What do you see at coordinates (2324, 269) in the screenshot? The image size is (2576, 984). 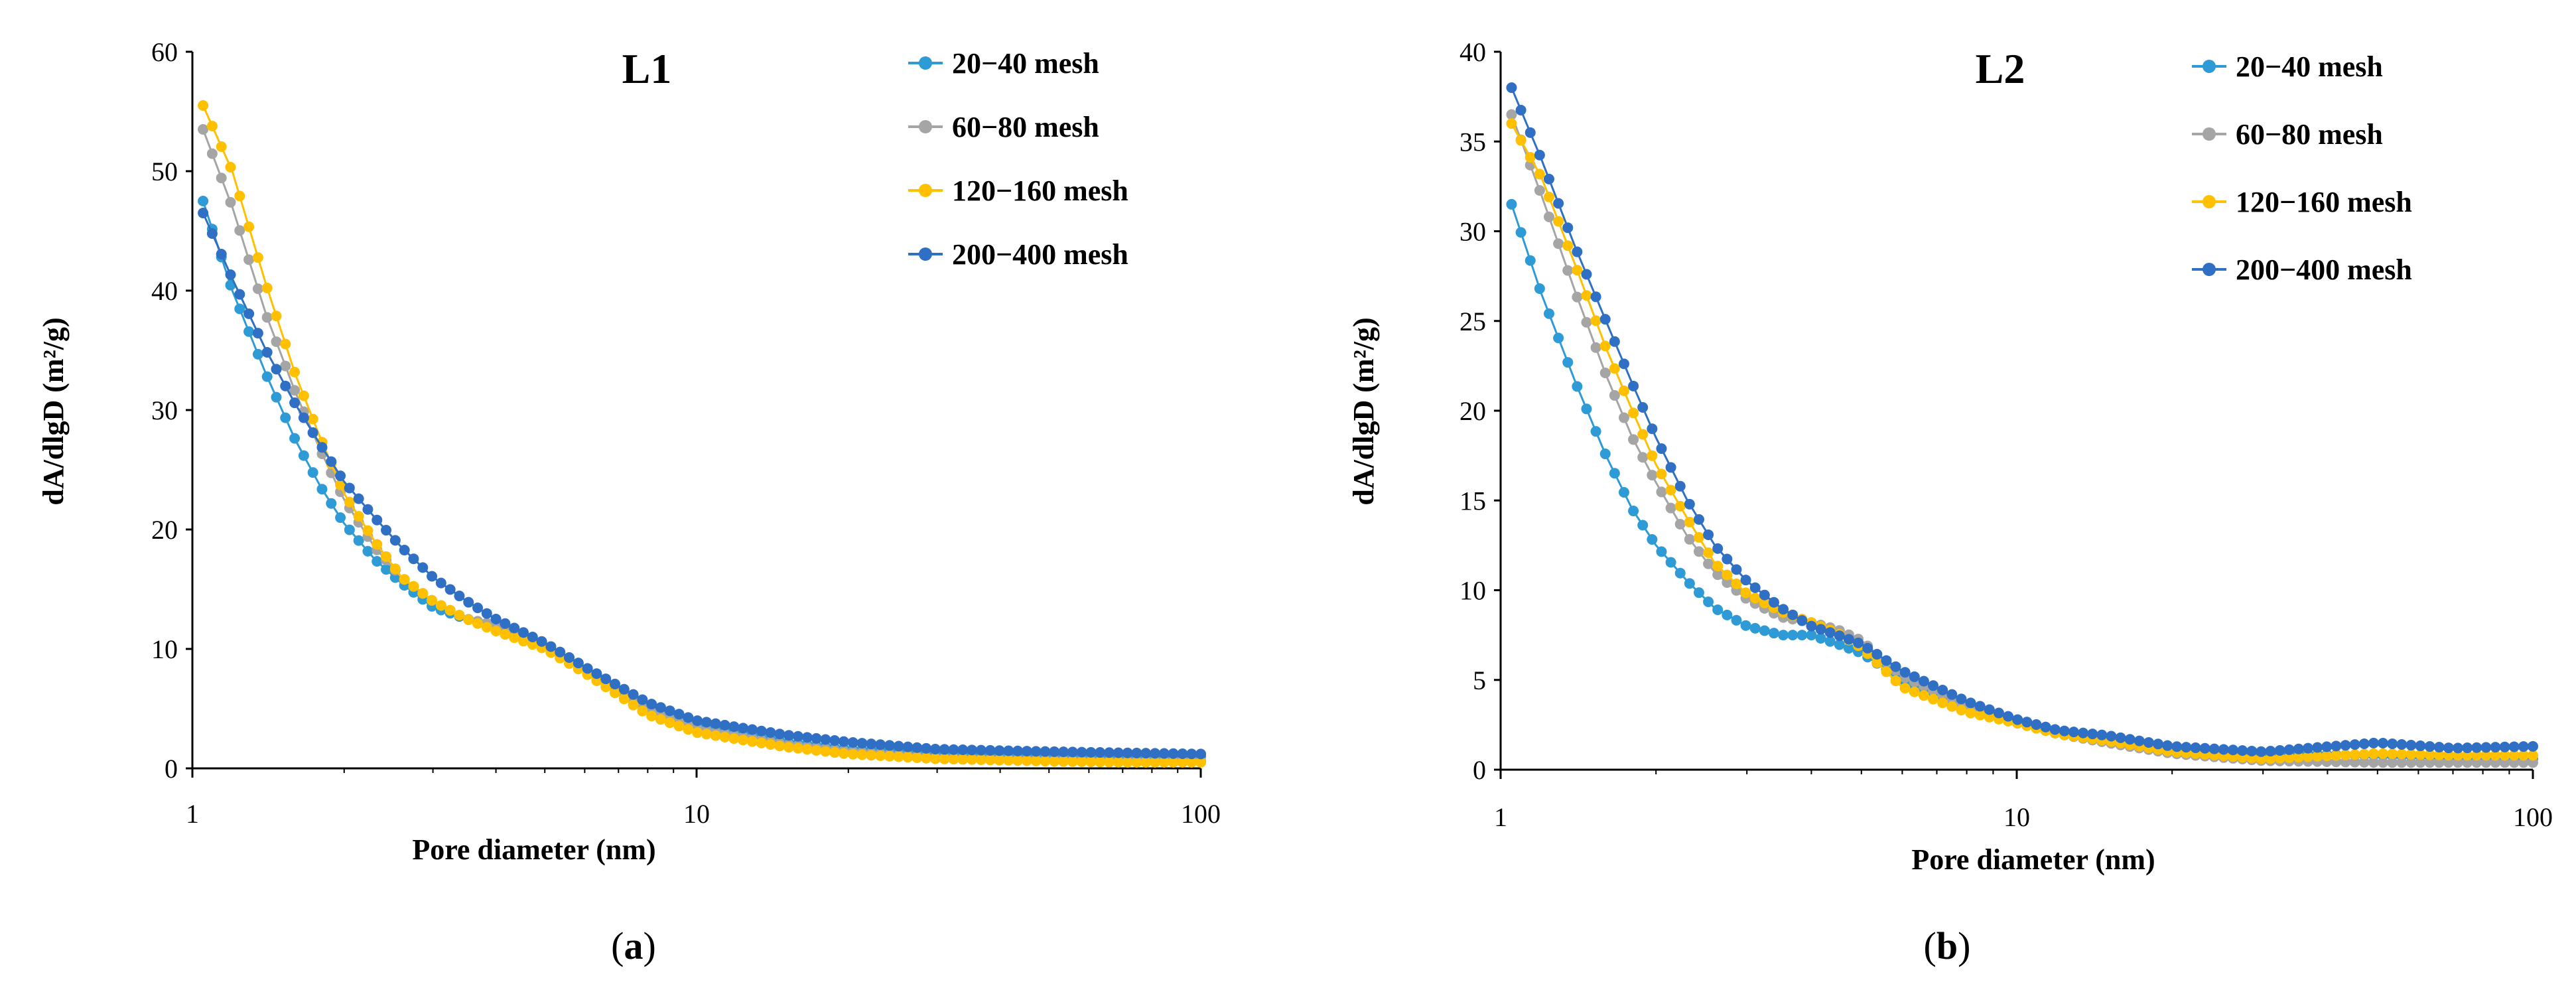 I see `legend-label: 200−400 mesh` at bounding box center [2324, 269].